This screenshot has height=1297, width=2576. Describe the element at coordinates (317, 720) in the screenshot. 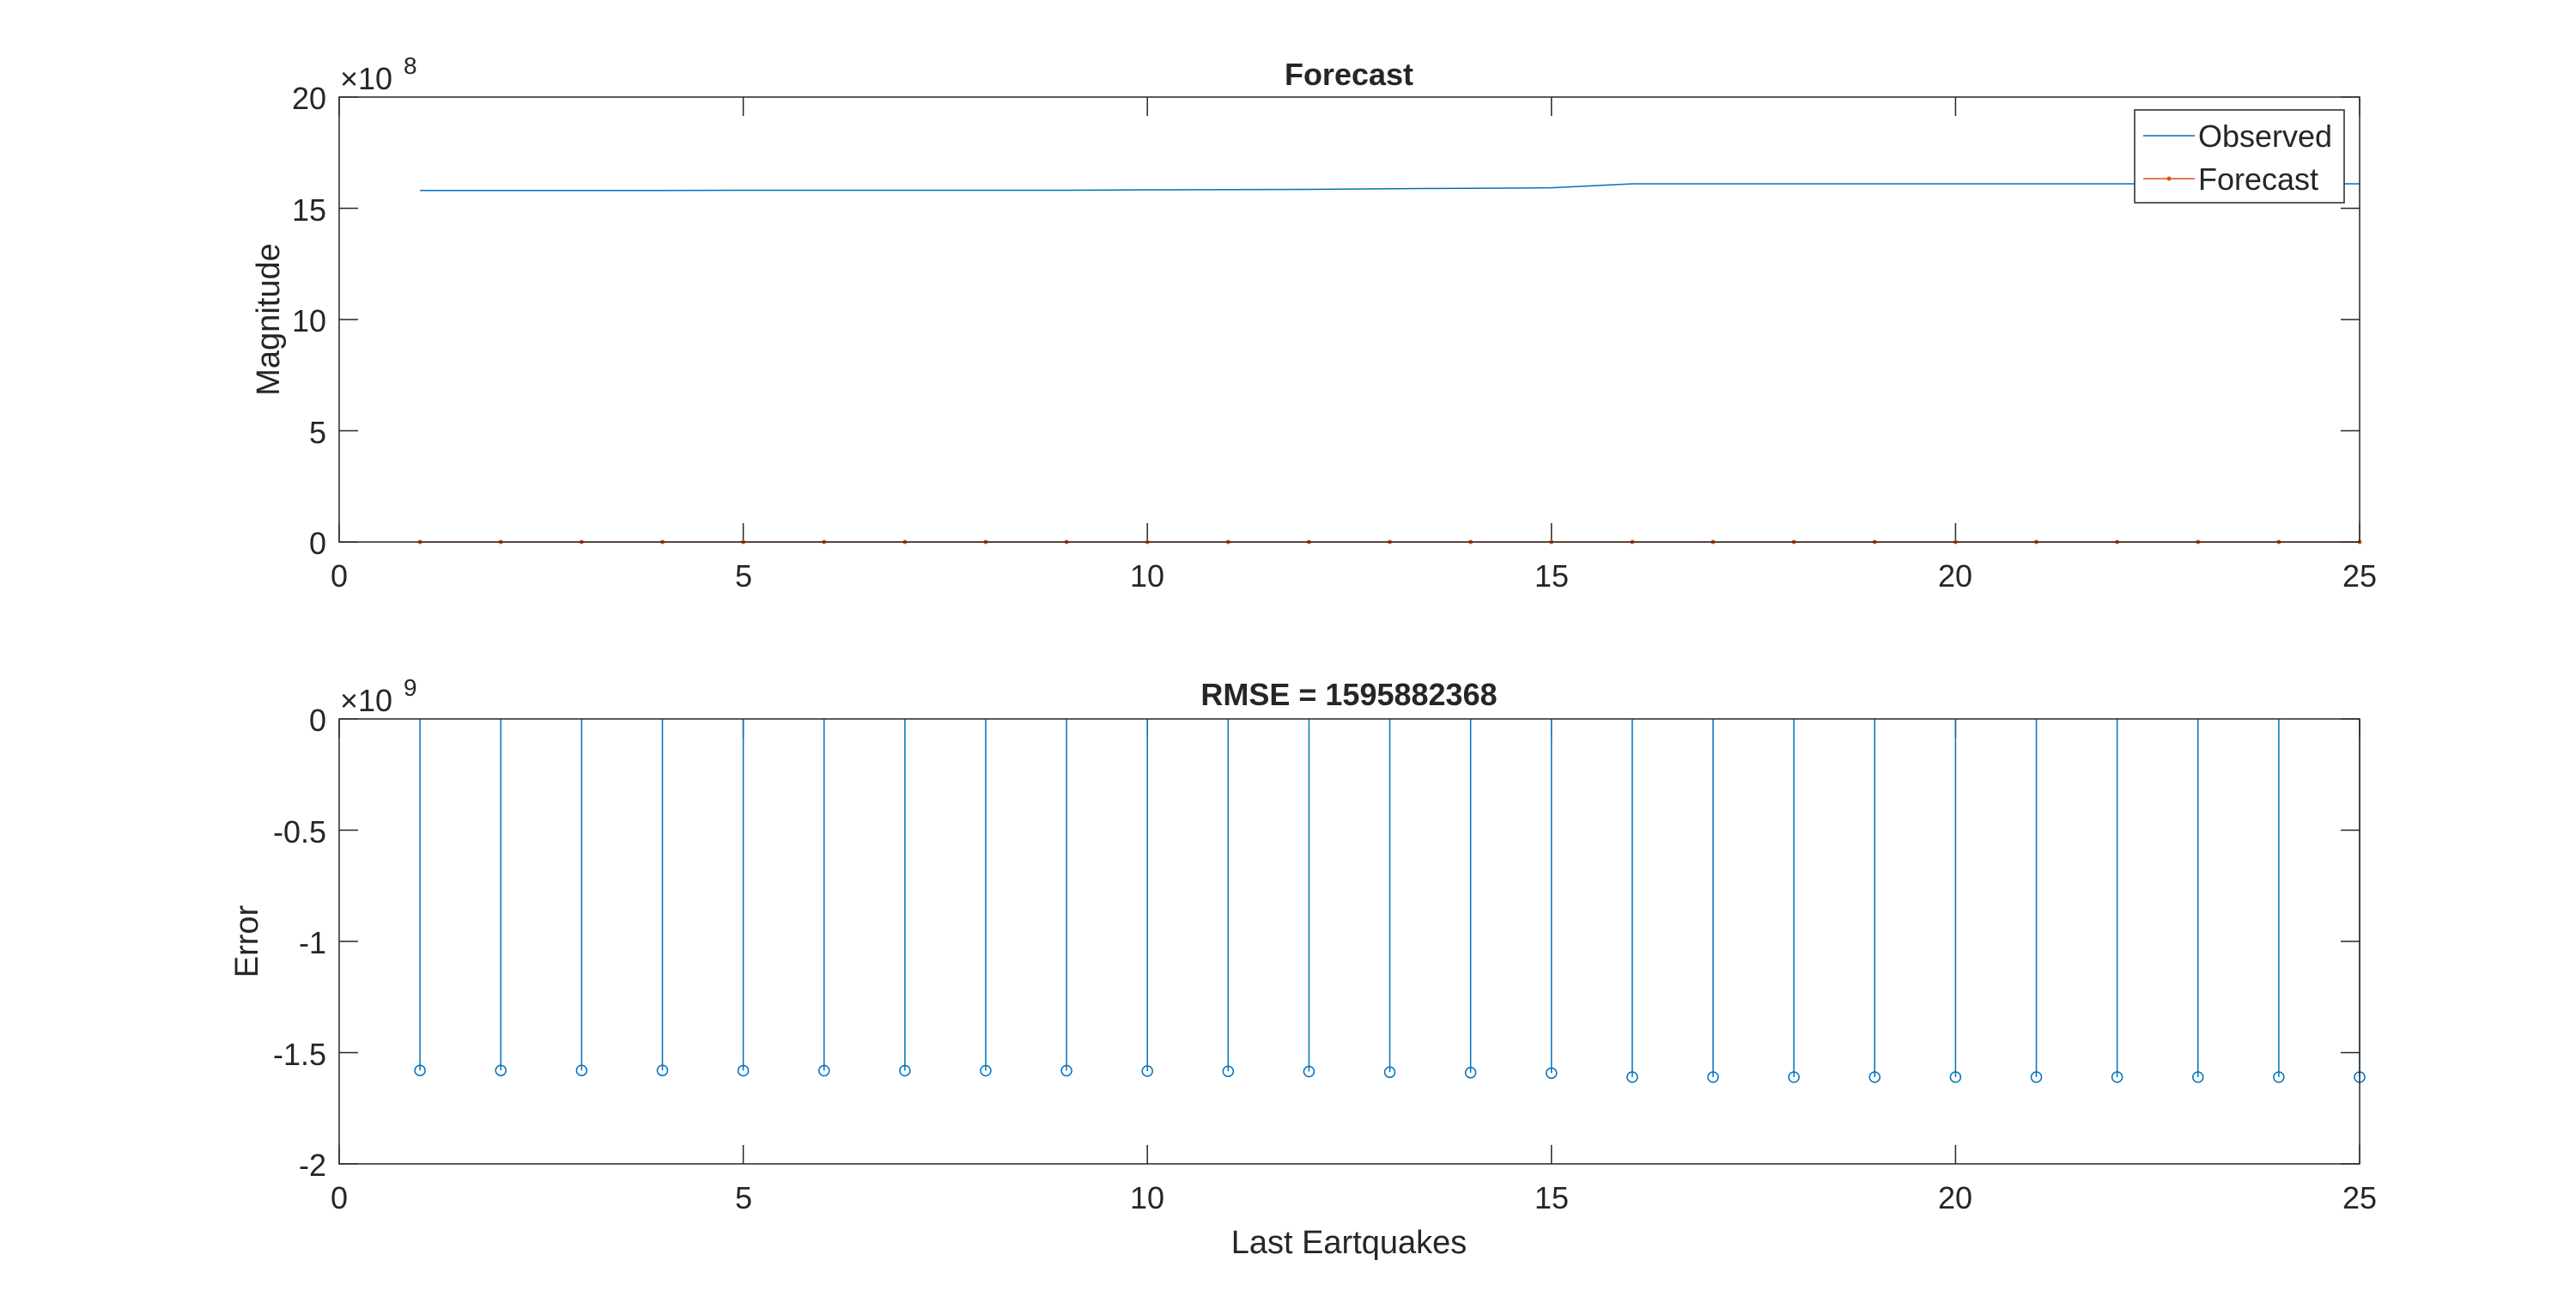

I see `error-ytick-label: 0` at that location.